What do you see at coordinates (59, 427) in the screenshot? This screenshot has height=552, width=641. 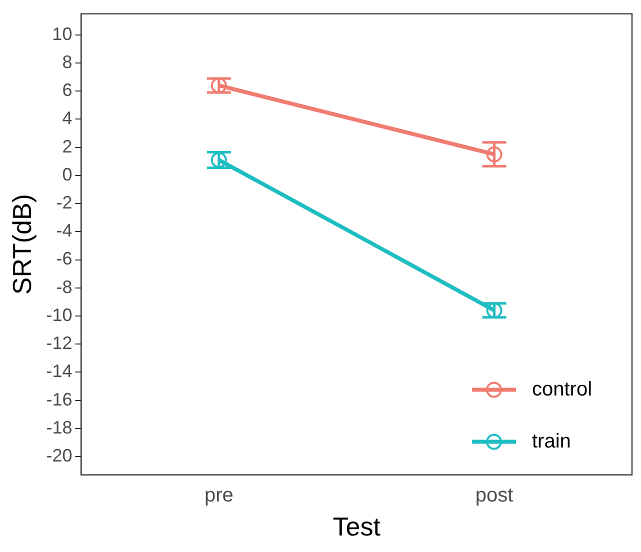 I see `y-tick-label: -18` at bounding box center [59, 427].